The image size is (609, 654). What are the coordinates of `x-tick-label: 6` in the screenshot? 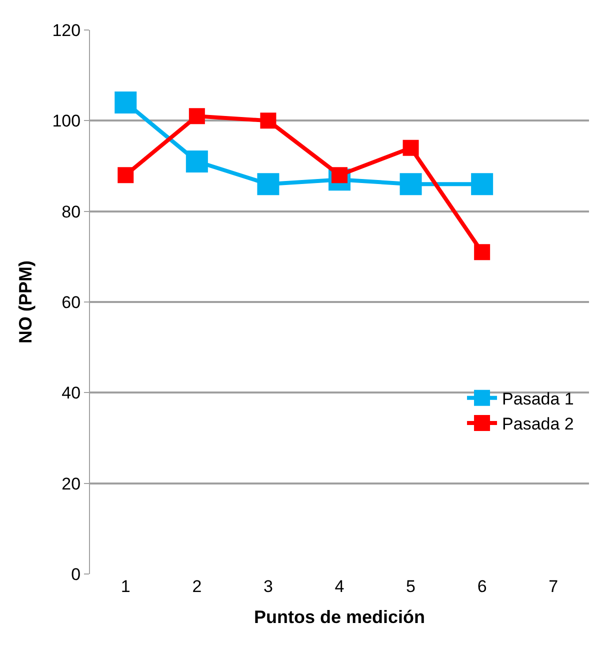 It's located at (482, 586).